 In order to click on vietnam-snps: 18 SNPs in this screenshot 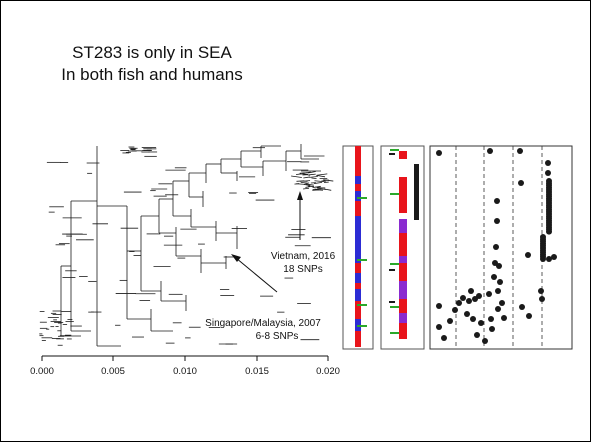, I will do `click(302, 269)`.